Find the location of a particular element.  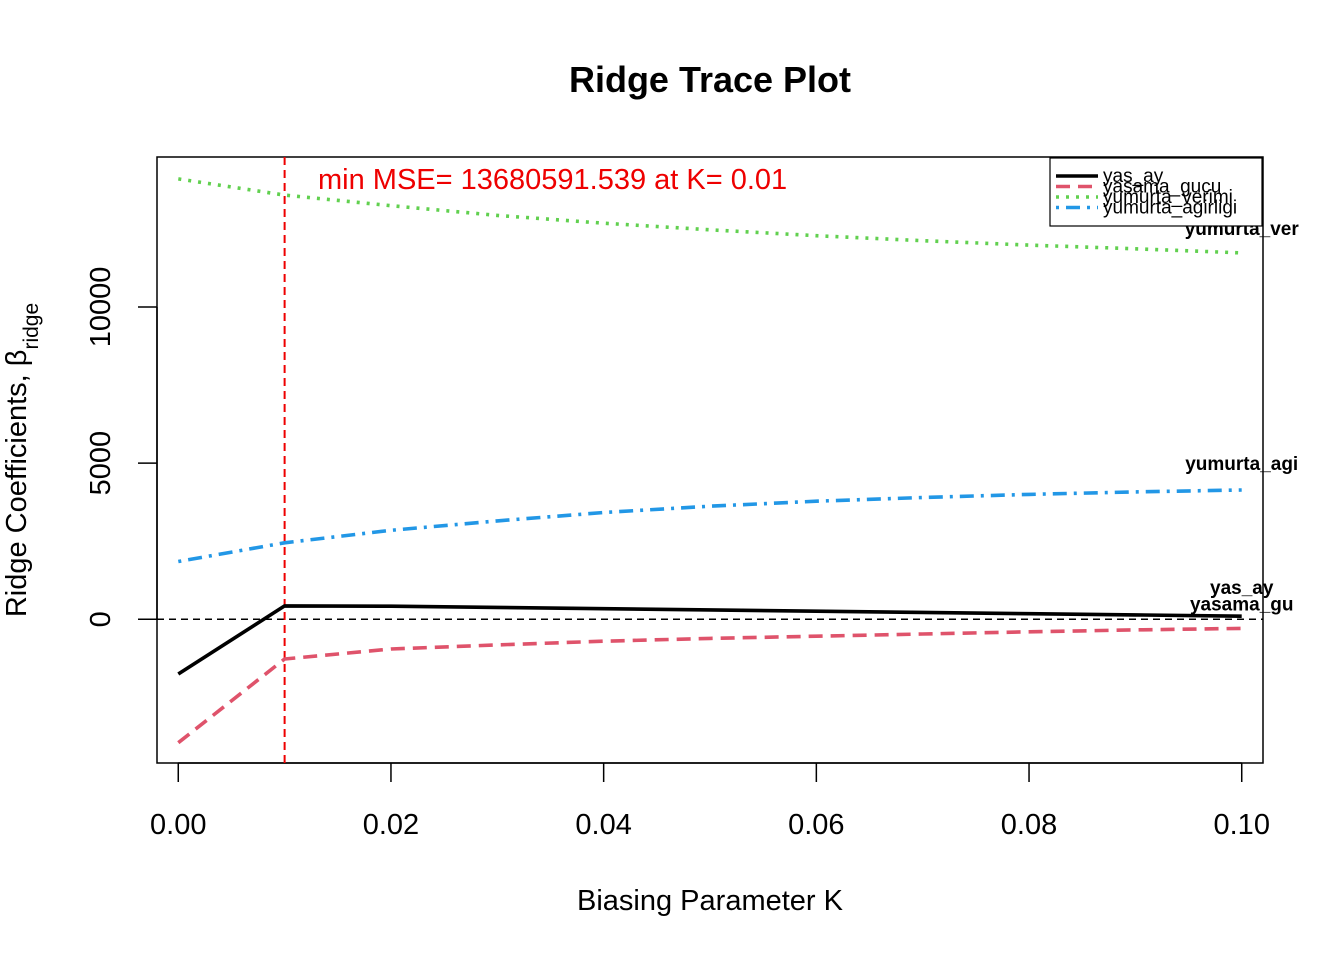

y-tick-label: 10000 is located at coordinates (101, 307).